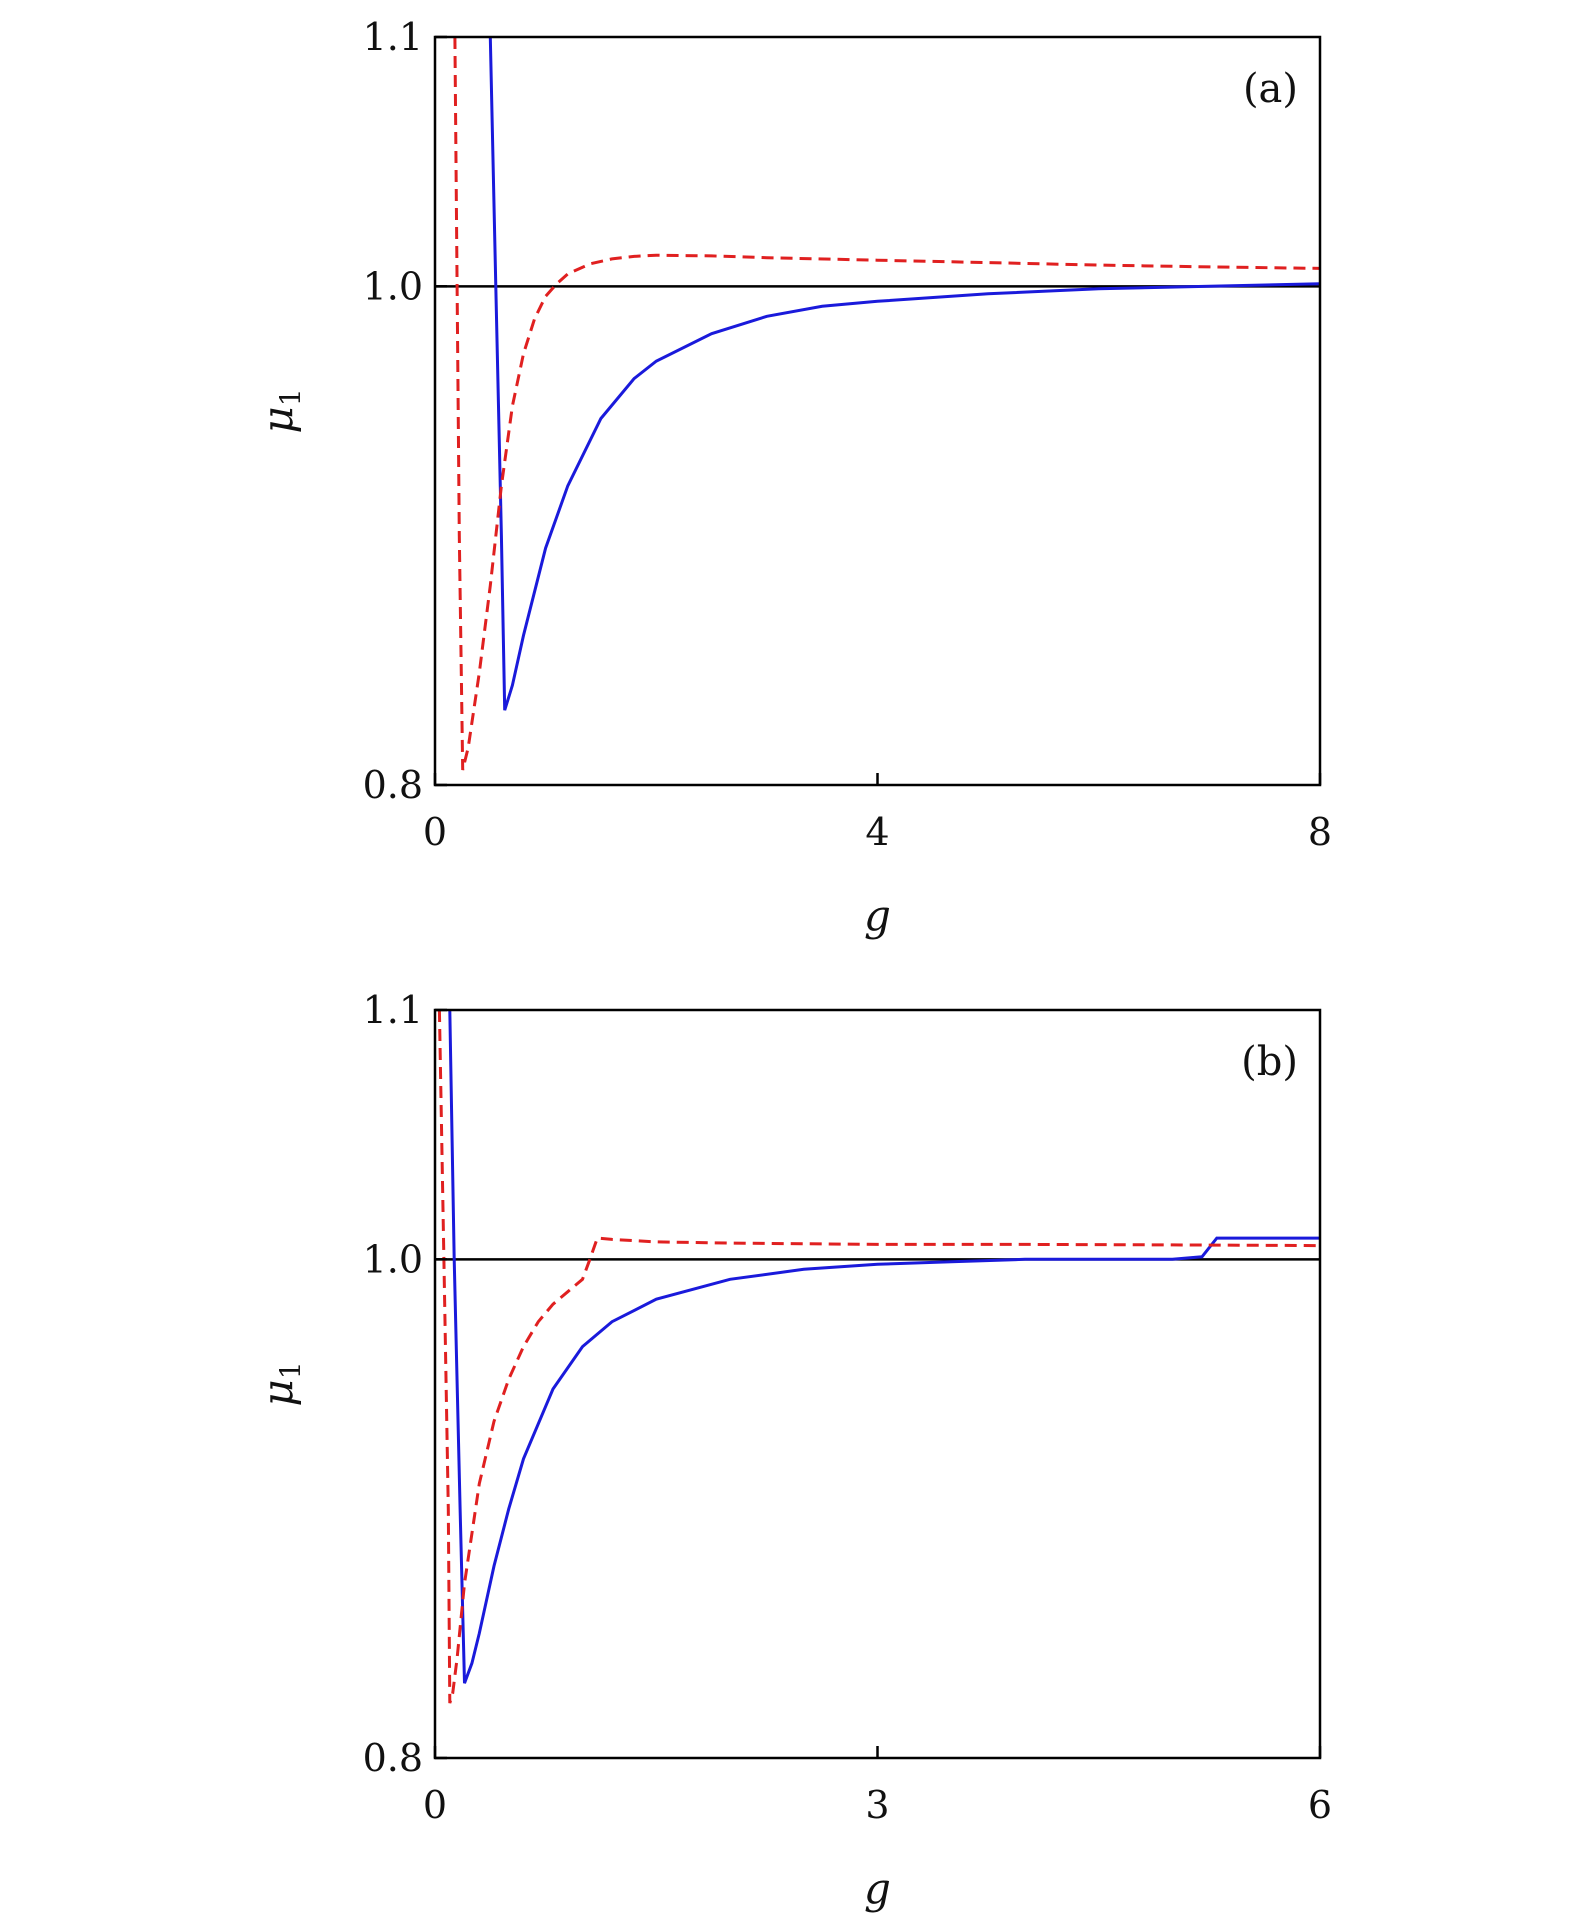 The width and height of the screenshot is (1575, 1929). What do you see at coordinates (1269, 1062) in the screenshot?
I see `panel-label: (b)` at bounding box center [1269, 1062].